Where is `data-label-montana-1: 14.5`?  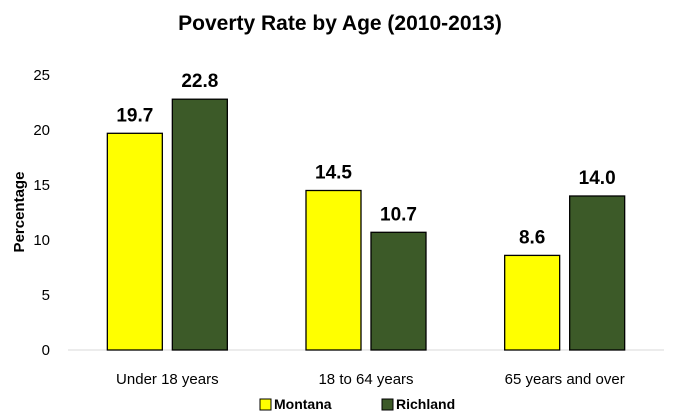
data-label-montana-1: 14.5 is located at coordinates (333, 173).